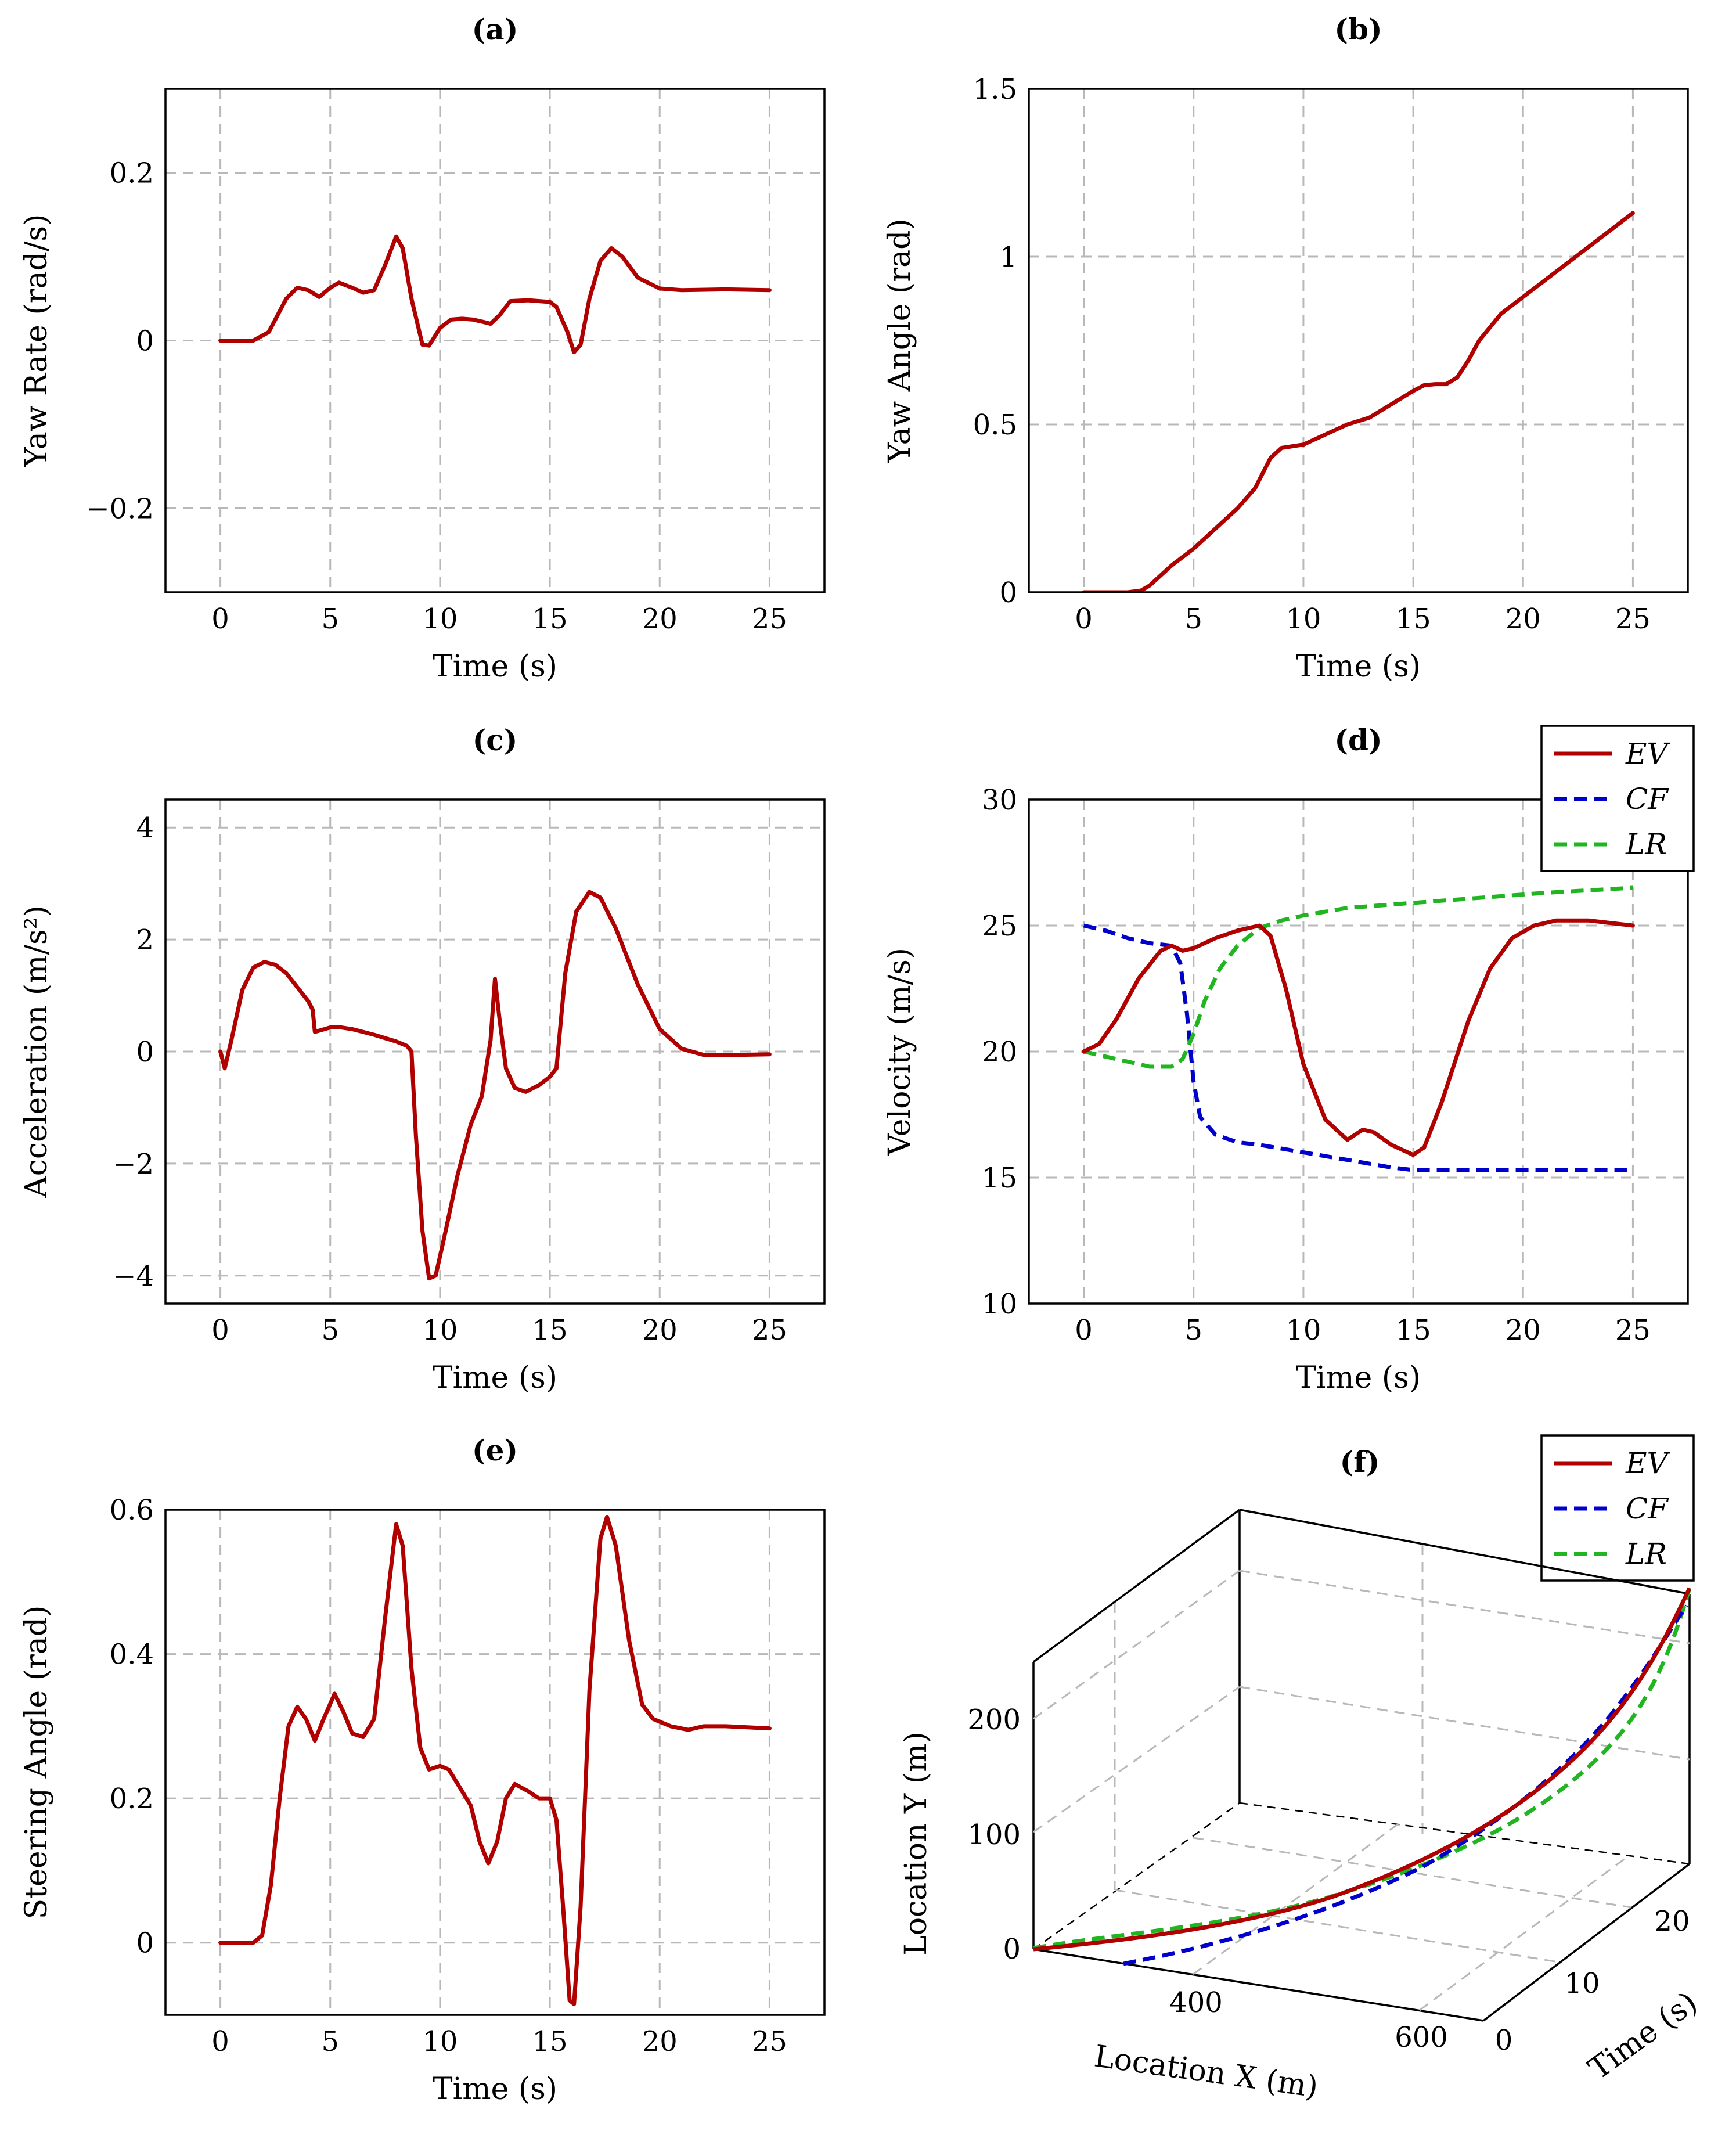 The width and height of the screenshot is (1736, 2131). I want to click on panel-d-ytick-label: 20, so click(999, 1052).